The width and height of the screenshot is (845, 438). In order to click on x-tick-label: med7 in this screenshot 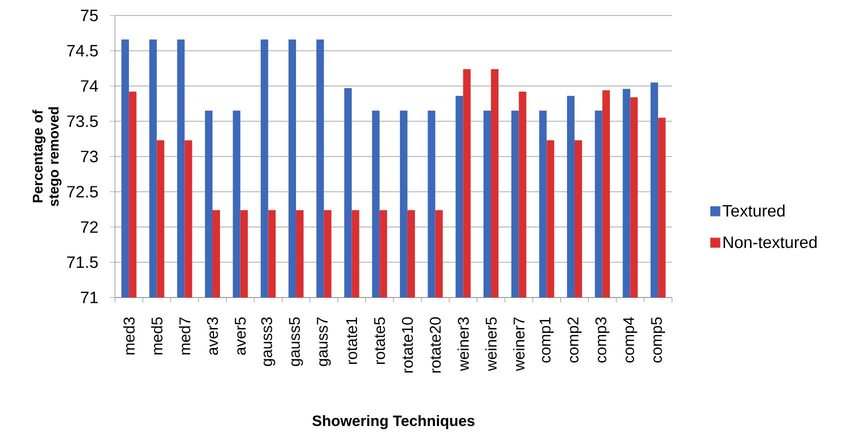, I will do `click(184, 335)`.